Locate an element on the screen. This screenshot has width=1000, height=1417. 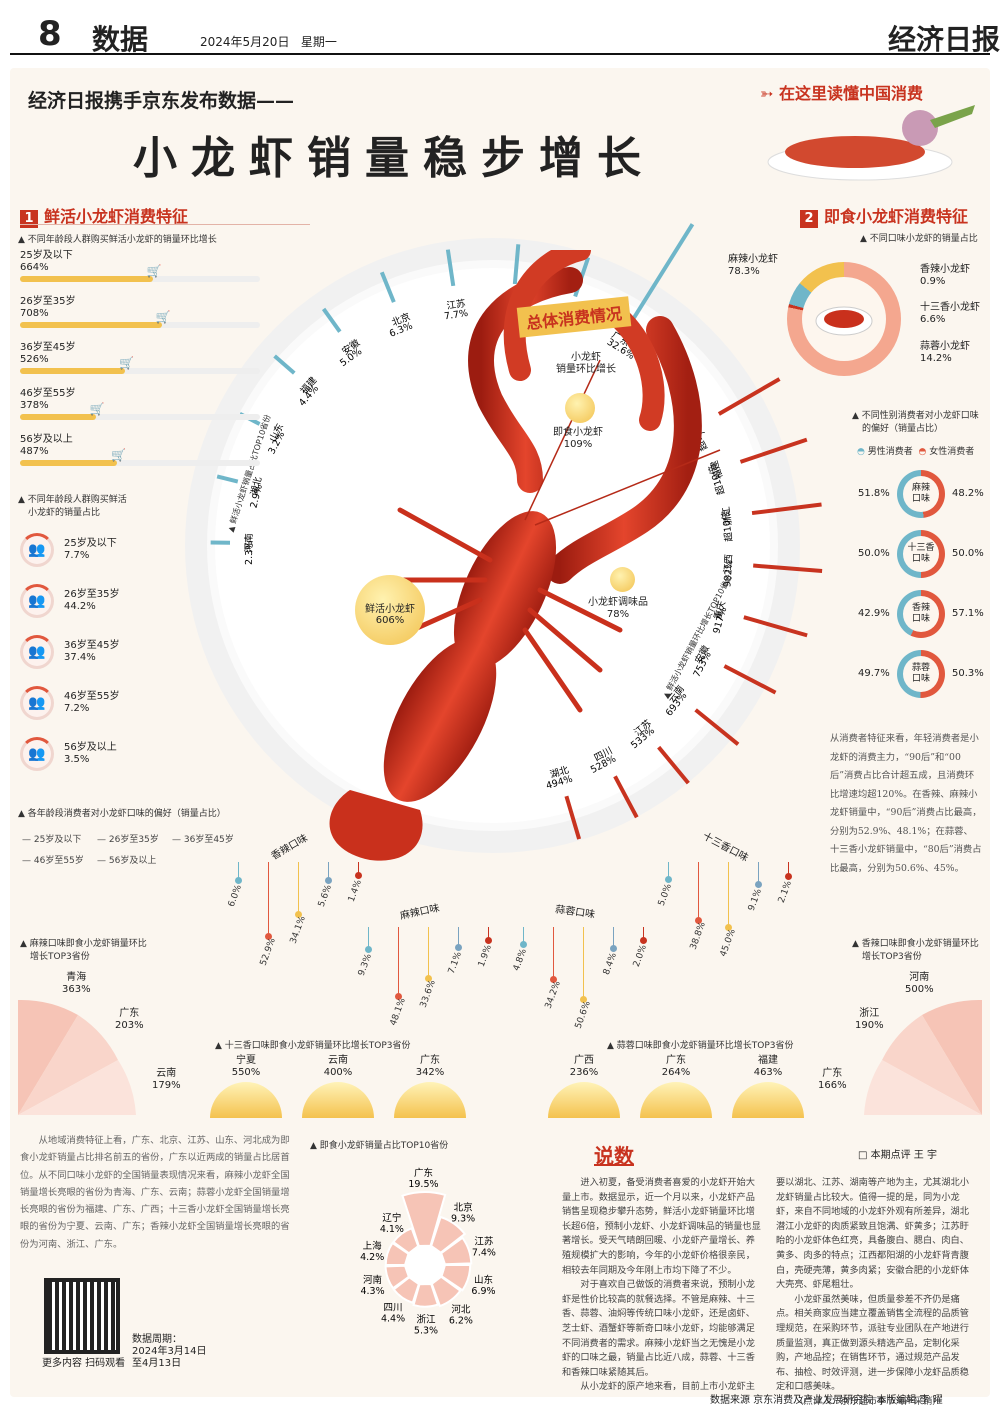
legend-item: — 46岁至55岁 is located at coordinates (53, 861).